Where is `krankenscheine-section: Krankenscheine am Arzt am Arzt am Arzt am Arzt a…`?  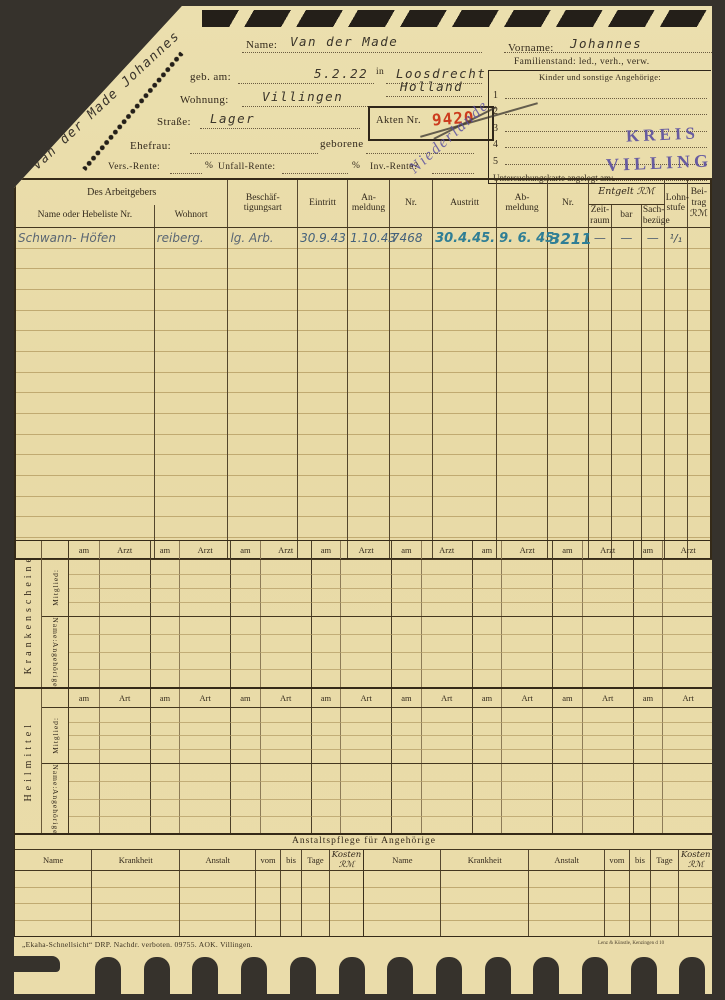
krankenscheine-section: Krankenscheine am Arzt am Arzt am Arzt am Arzt a… is located at coordinates (363, 614).